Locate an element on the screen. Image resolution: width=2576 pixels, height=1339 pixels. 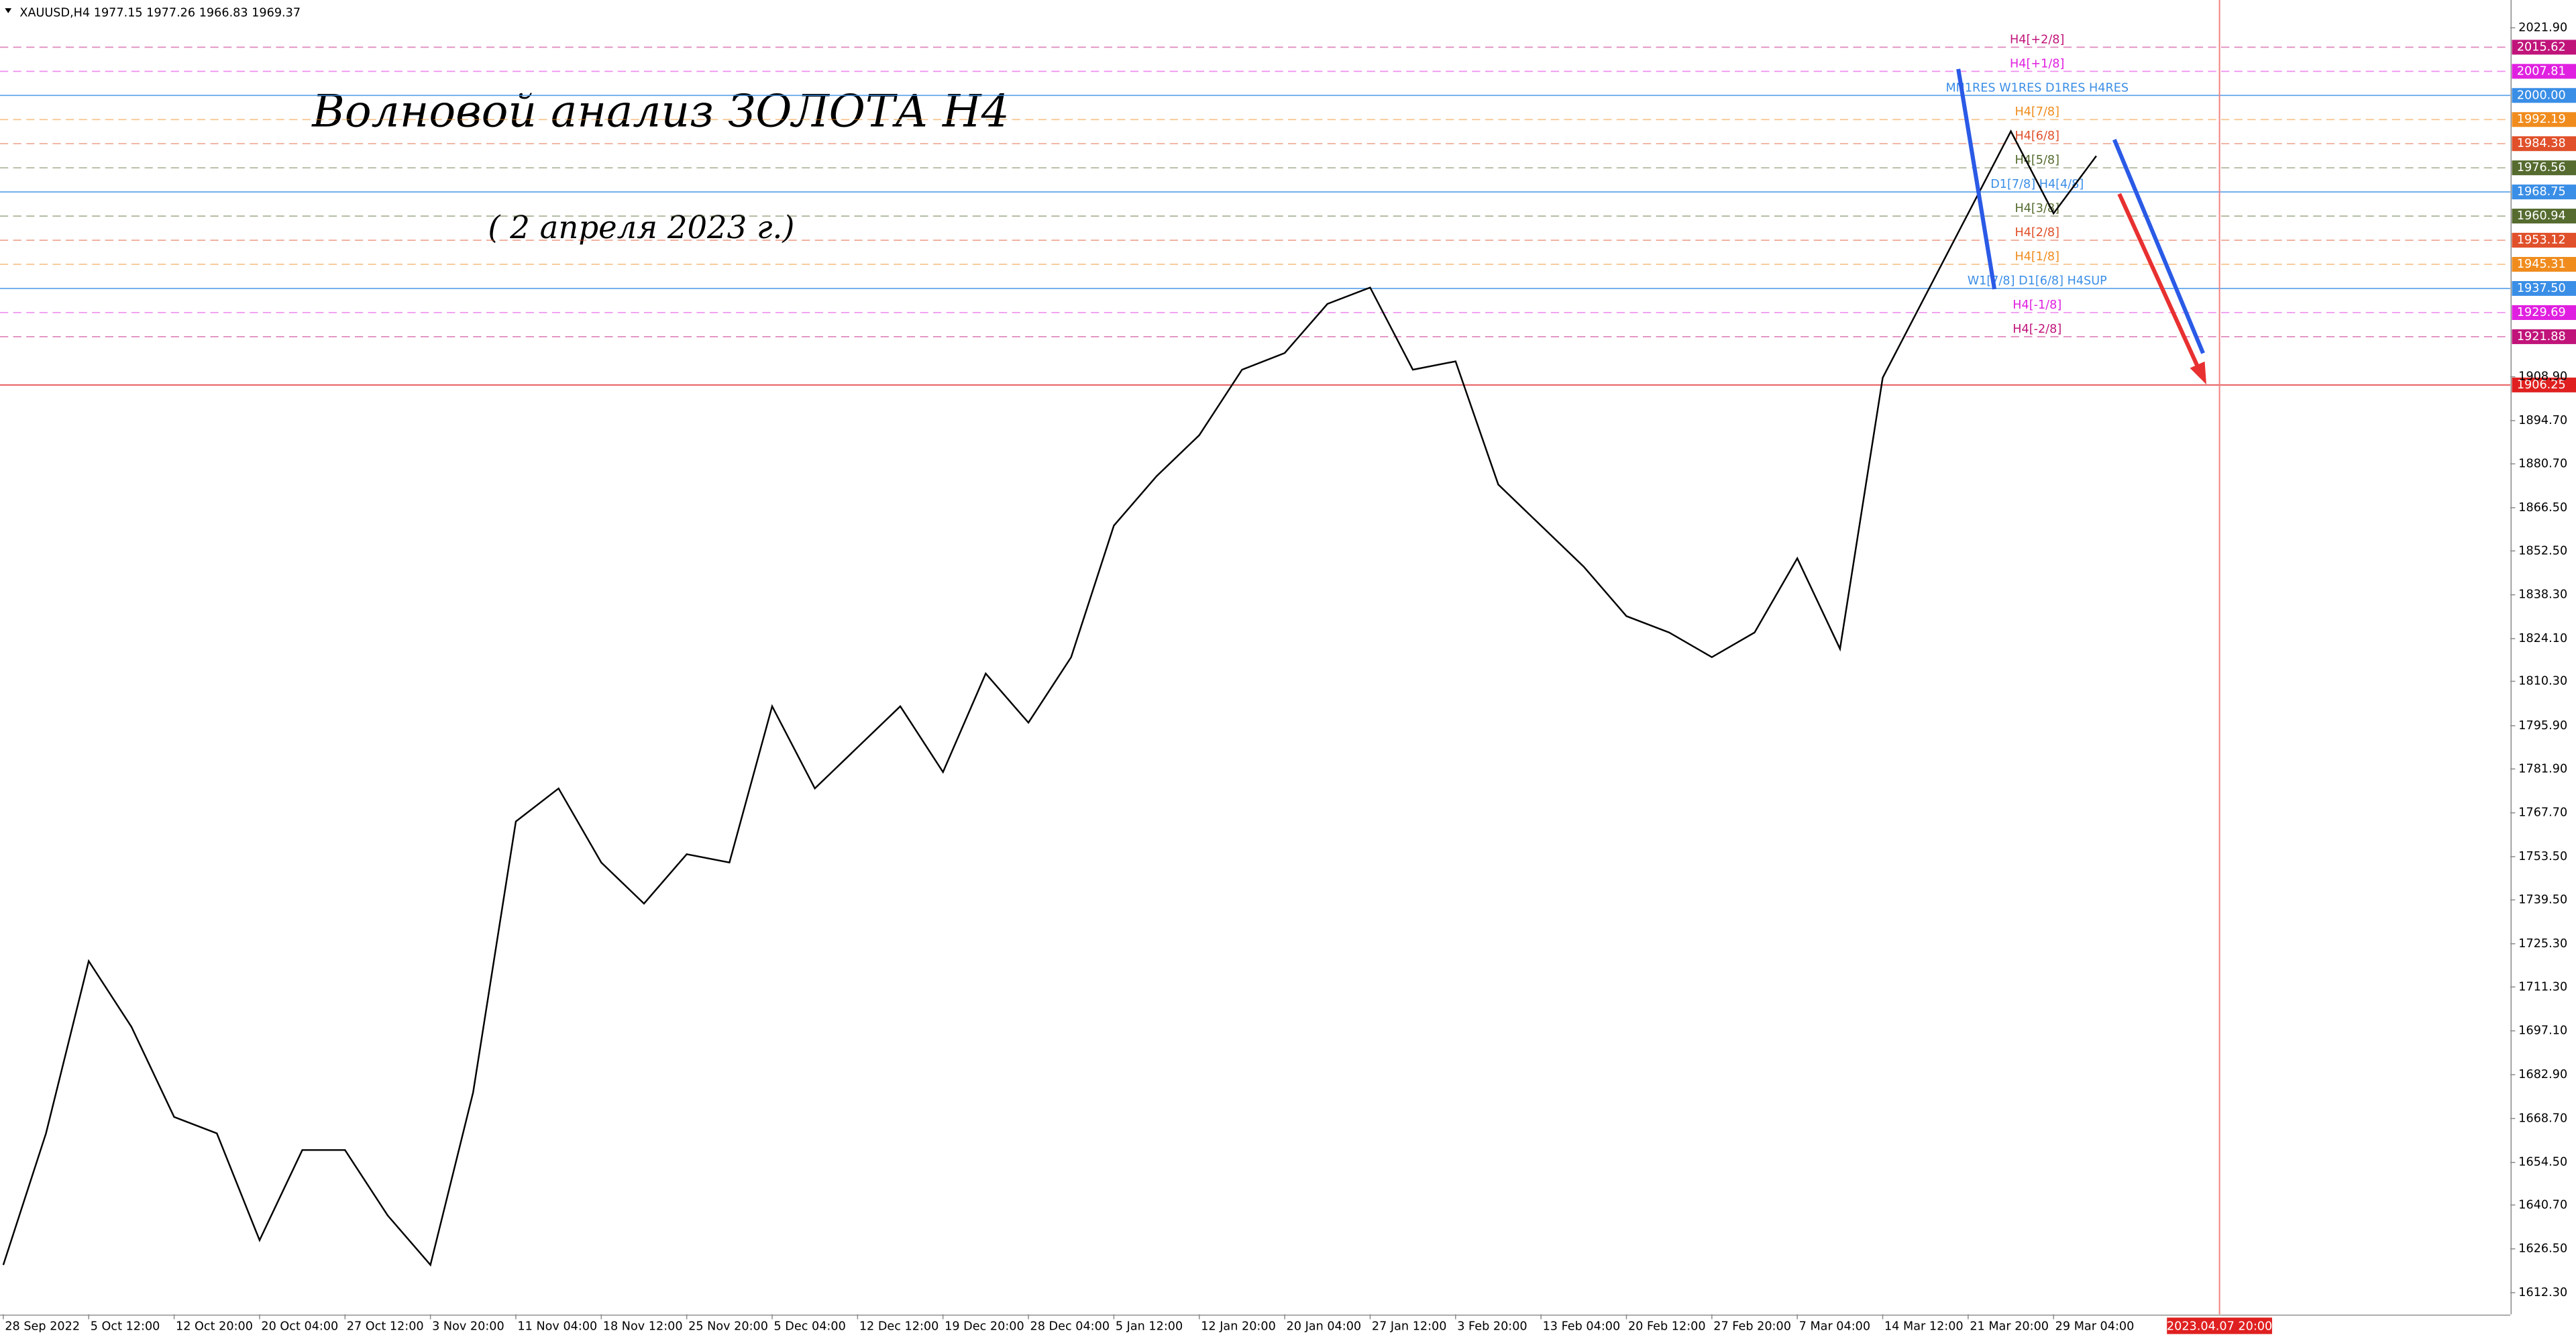
level-name: H4[-2/8] is located at coordinates (2036, 329).